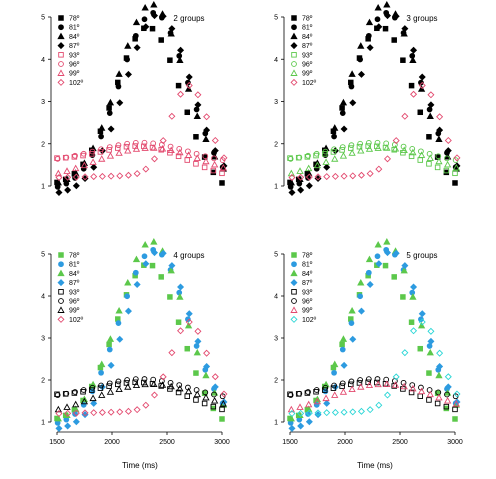 The width and height of the screenshot is (496, 479). Describe the element at coordinates (188, 18) in the screenshot. I see `panel-title: 2 groups` at that location.